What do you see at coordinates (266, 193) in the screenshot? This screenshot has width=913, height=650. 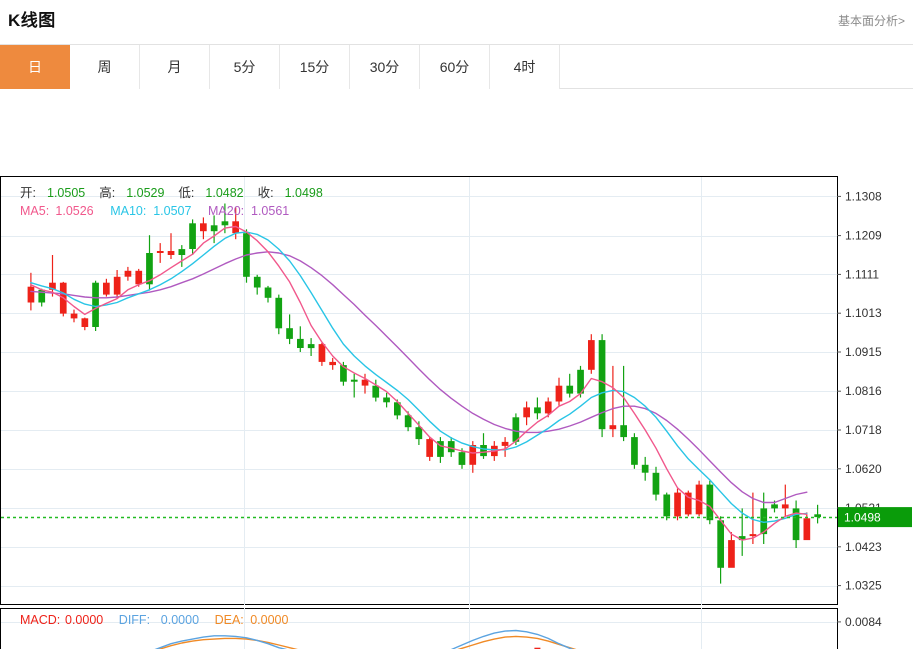 I see `legend-close-label: 收:` at bounding box center [266, 193].